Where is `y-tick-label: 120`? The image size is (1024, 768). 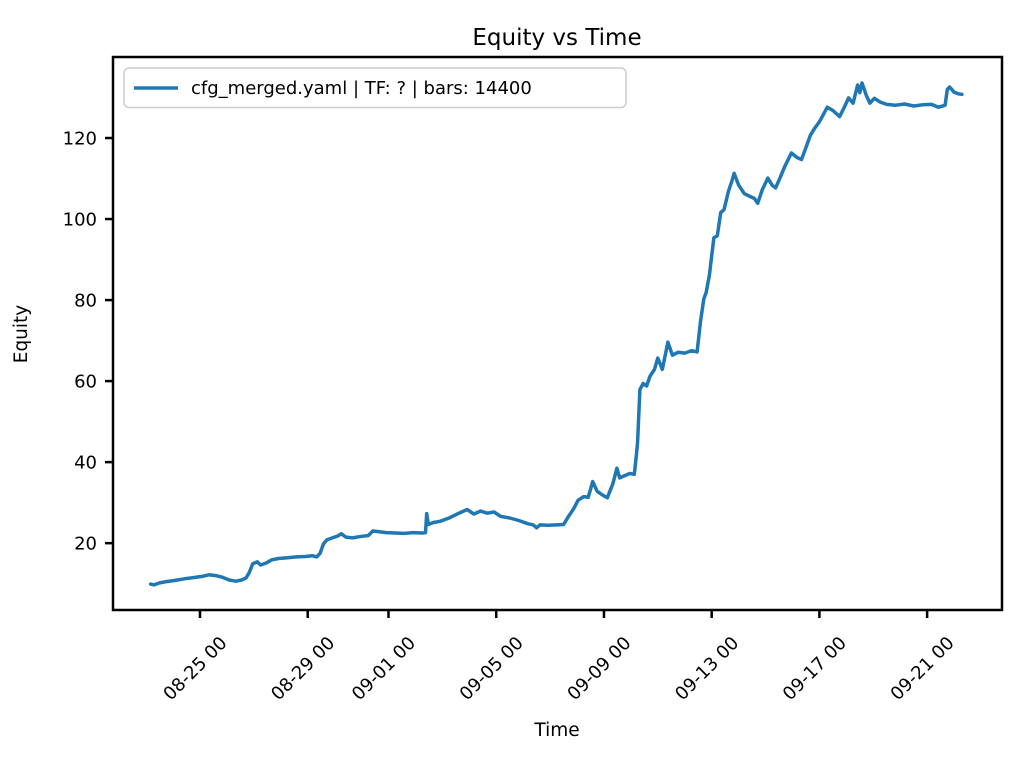
y-tick-label: 120 is located at coordinates (80, 139).